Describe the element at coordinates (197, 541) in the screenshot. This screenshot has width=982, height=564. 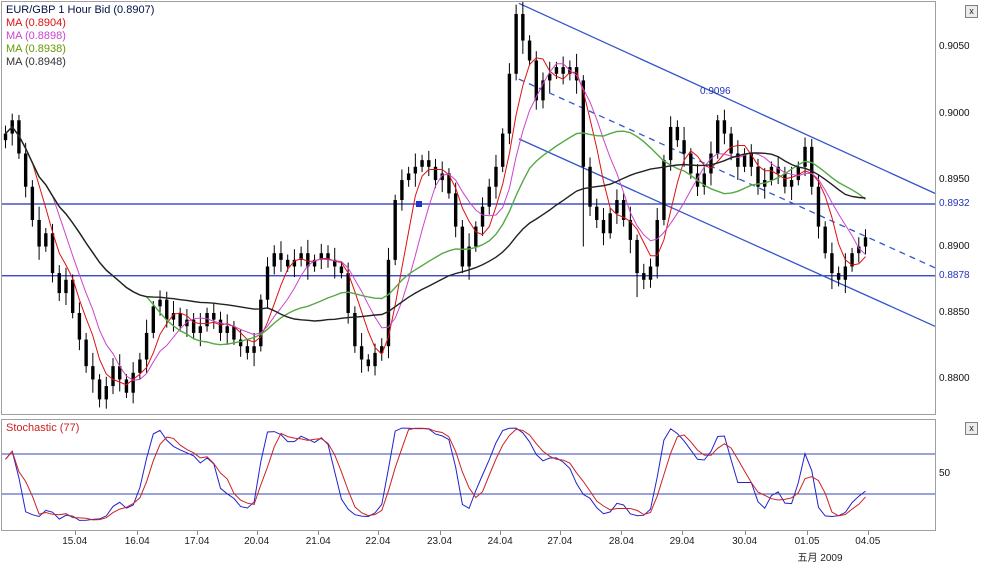
I see `x-axis-label: 17.04` at that location.